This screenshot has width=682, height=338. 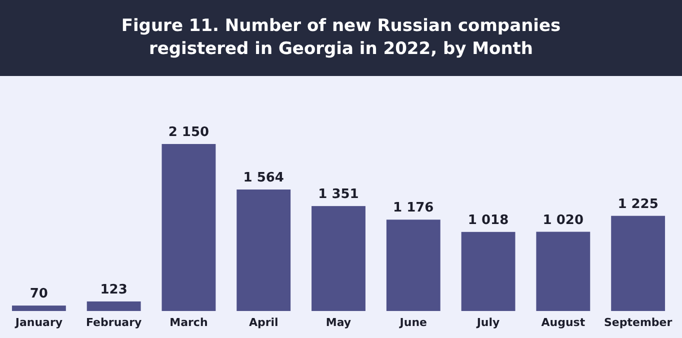 I want to click on x-tick-label: April, so click(x=263, y=323).